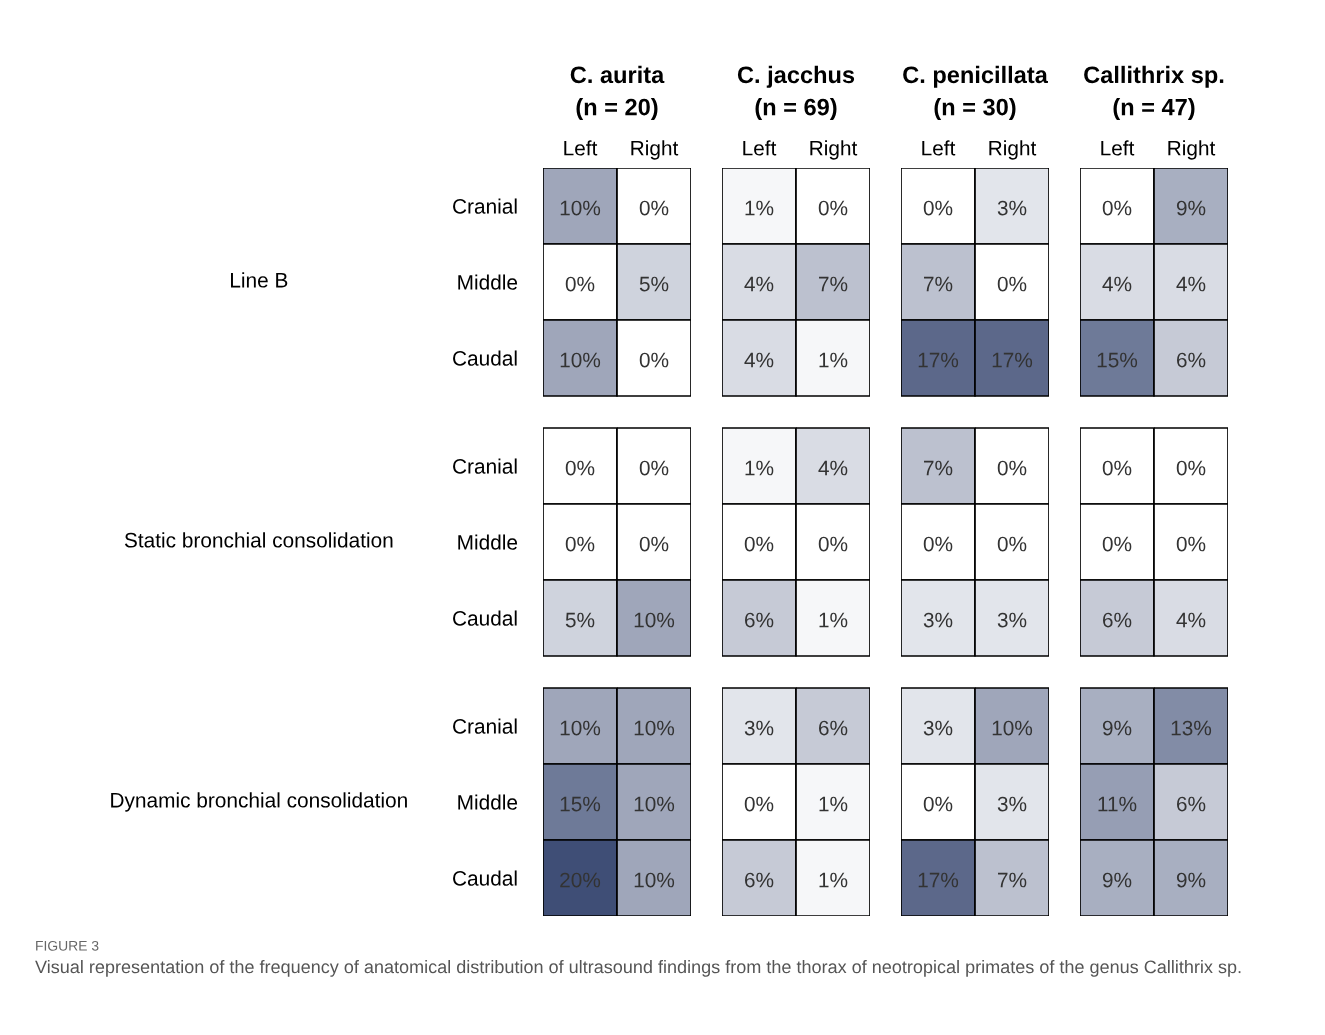  What do you see at coordinates (617, 93) in the screenshot?
I see `chart-title: C. aurita (n = 20)` at bounding box center [617, 93].